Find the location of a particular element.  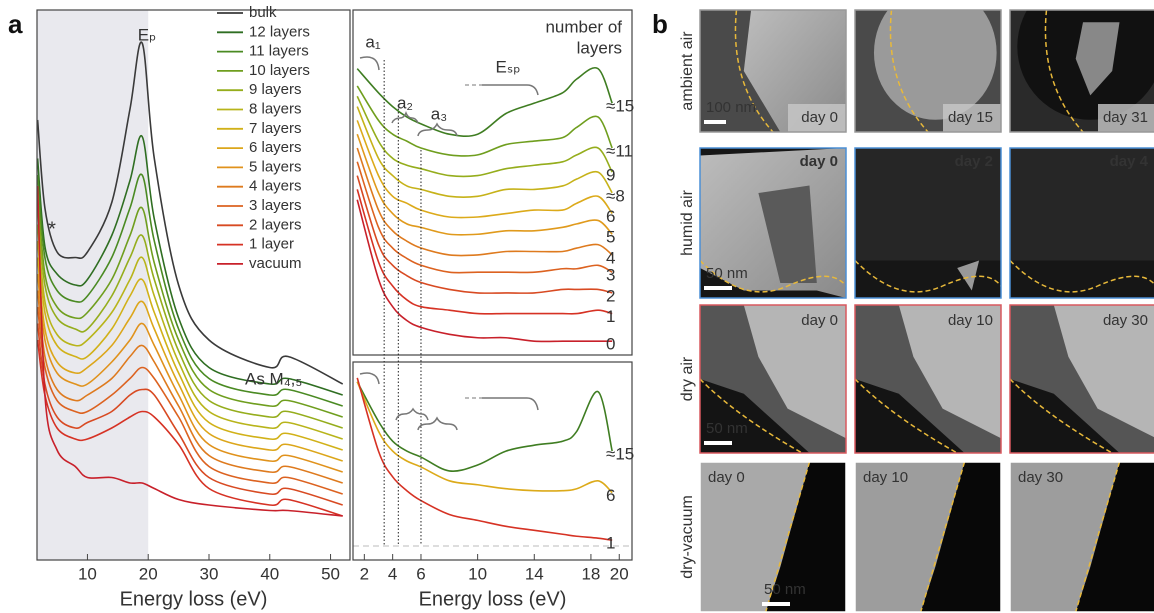

day-label: day 15 is located at coordinates (970, 117).